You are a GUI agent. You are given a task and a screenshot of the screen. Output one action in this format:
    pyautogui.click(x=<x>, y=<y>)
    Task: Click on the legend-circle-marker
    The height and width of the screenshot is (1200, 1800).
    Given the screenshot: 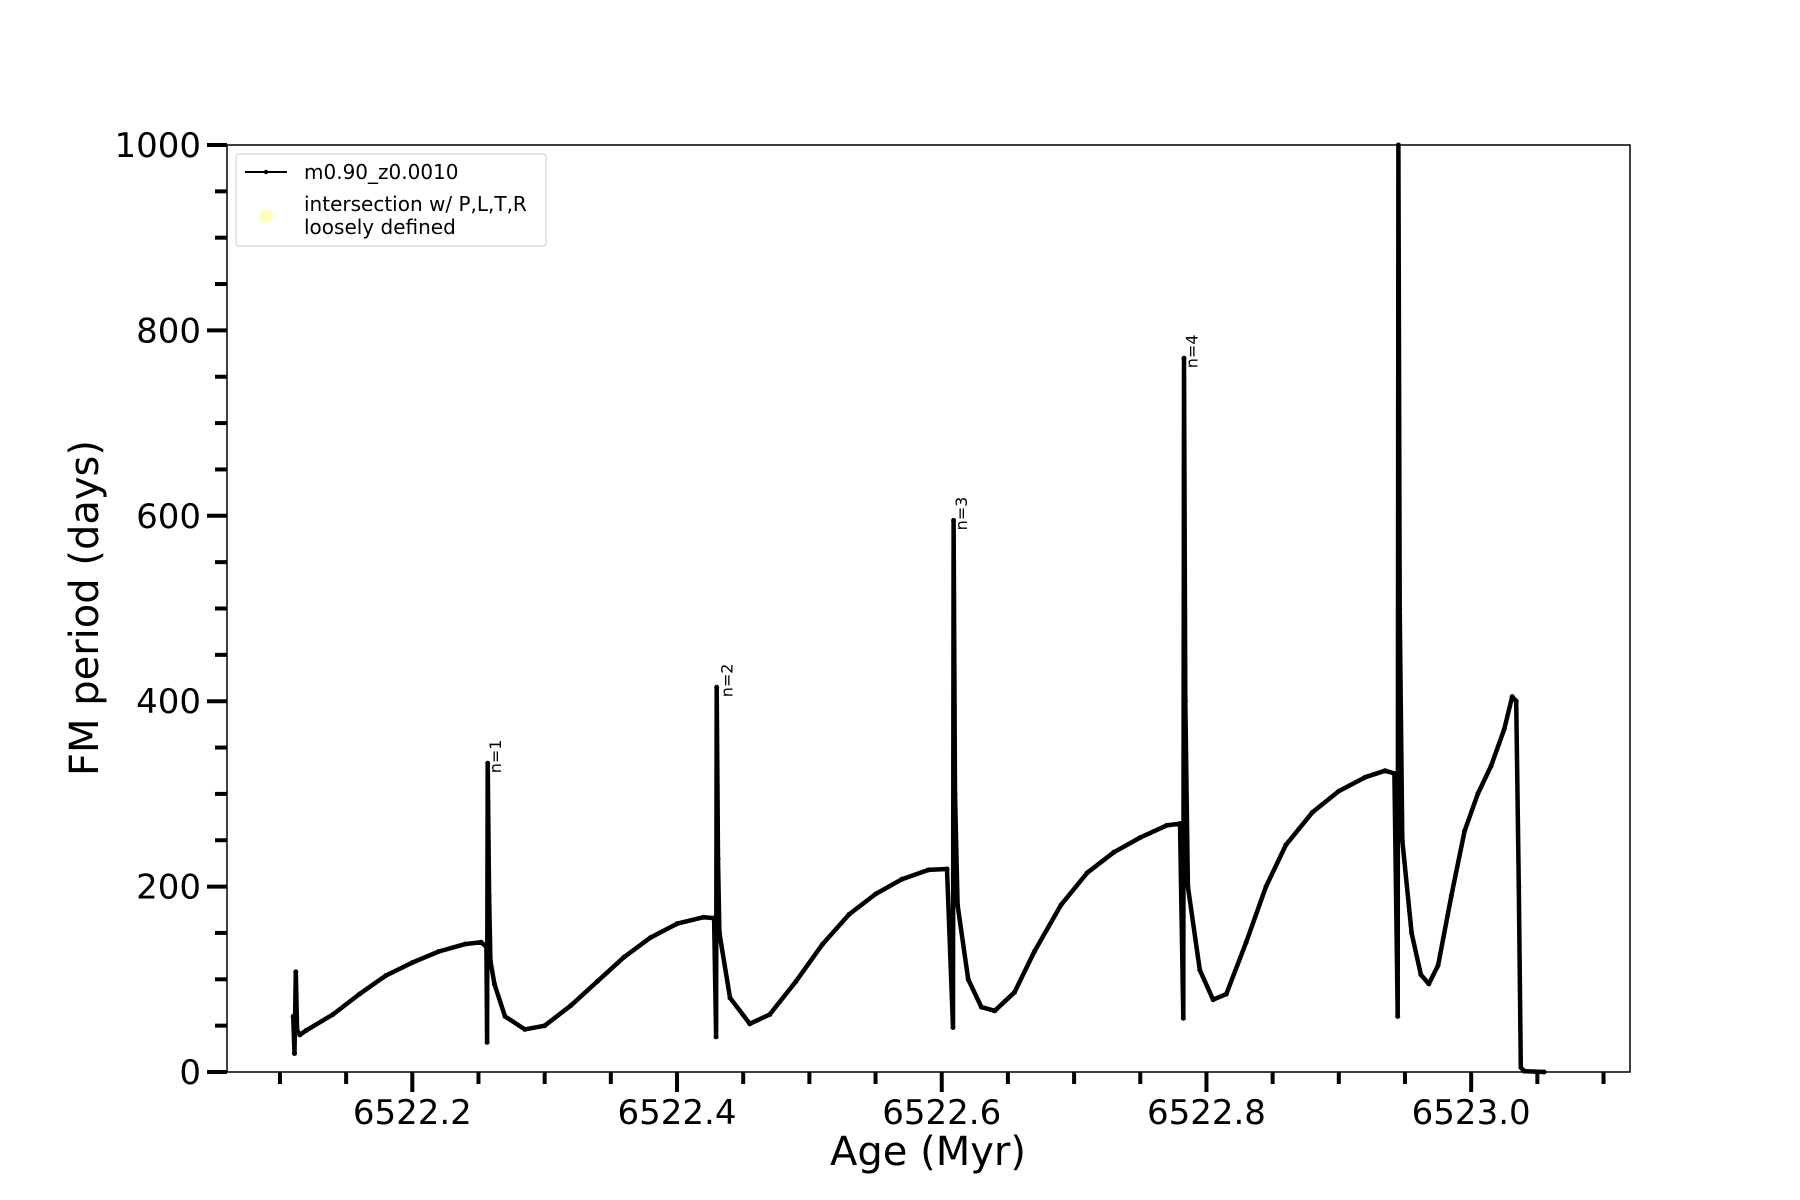 What is the action you would take?
    pyautogui.click(x=266, y=216)
    